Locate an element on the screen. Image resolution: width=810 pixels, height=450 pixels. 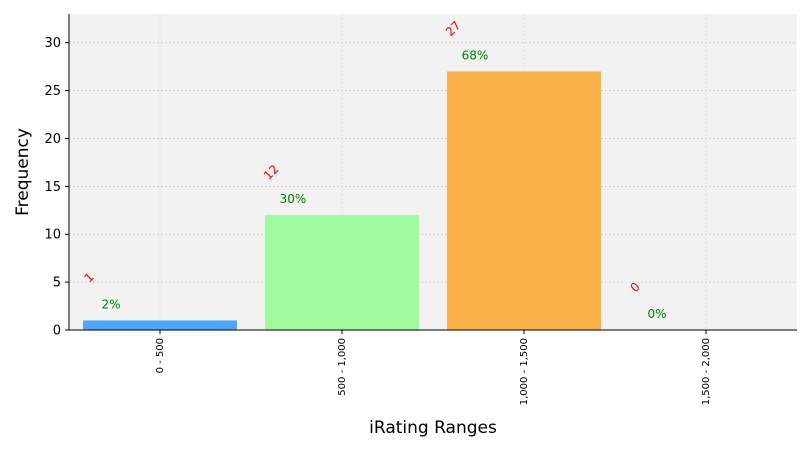
percent-label: 2% is located at coordinates (110, 304).